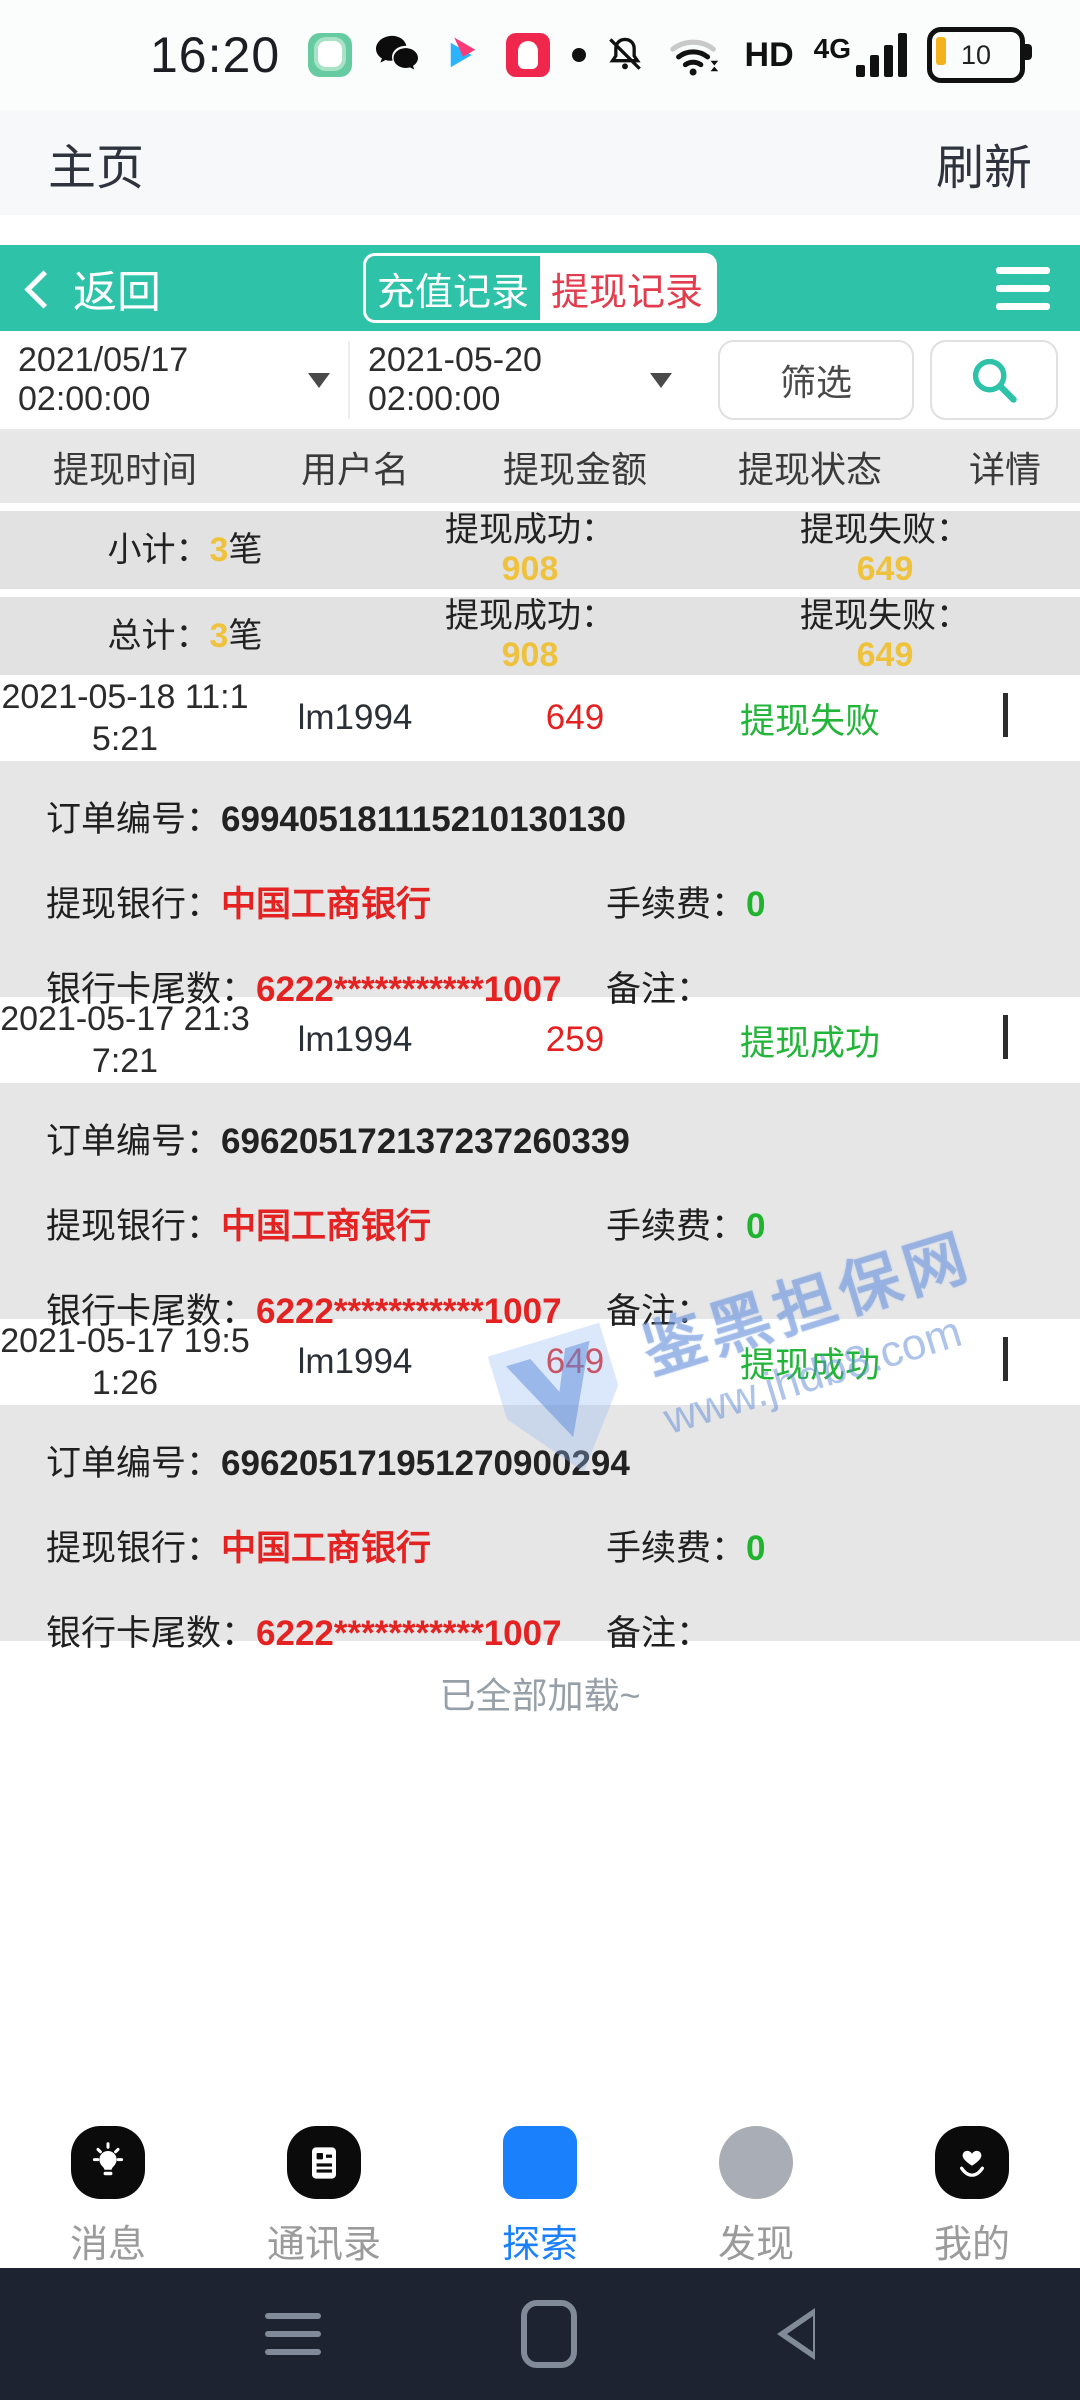 The height and width of the screenshot is (2400, 1080). I want to click on android-nav-bar, so click(540, 2334).